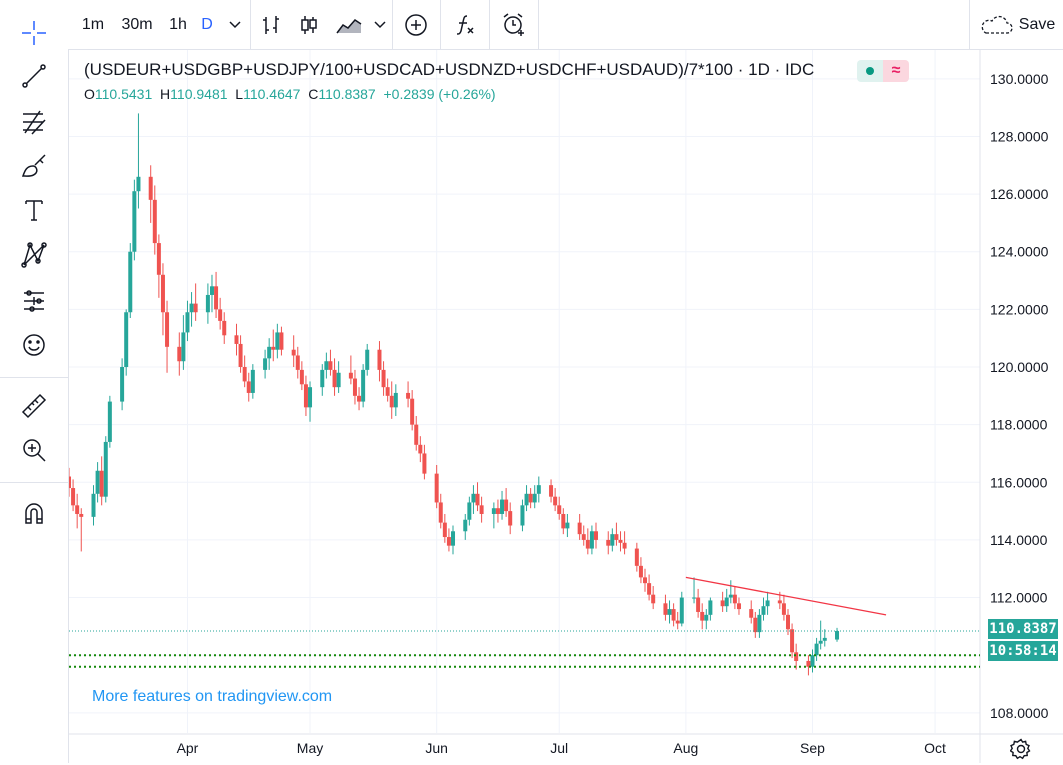 The image size is (1063, 765). I want to click on emoji-tool, so click(34, 345).